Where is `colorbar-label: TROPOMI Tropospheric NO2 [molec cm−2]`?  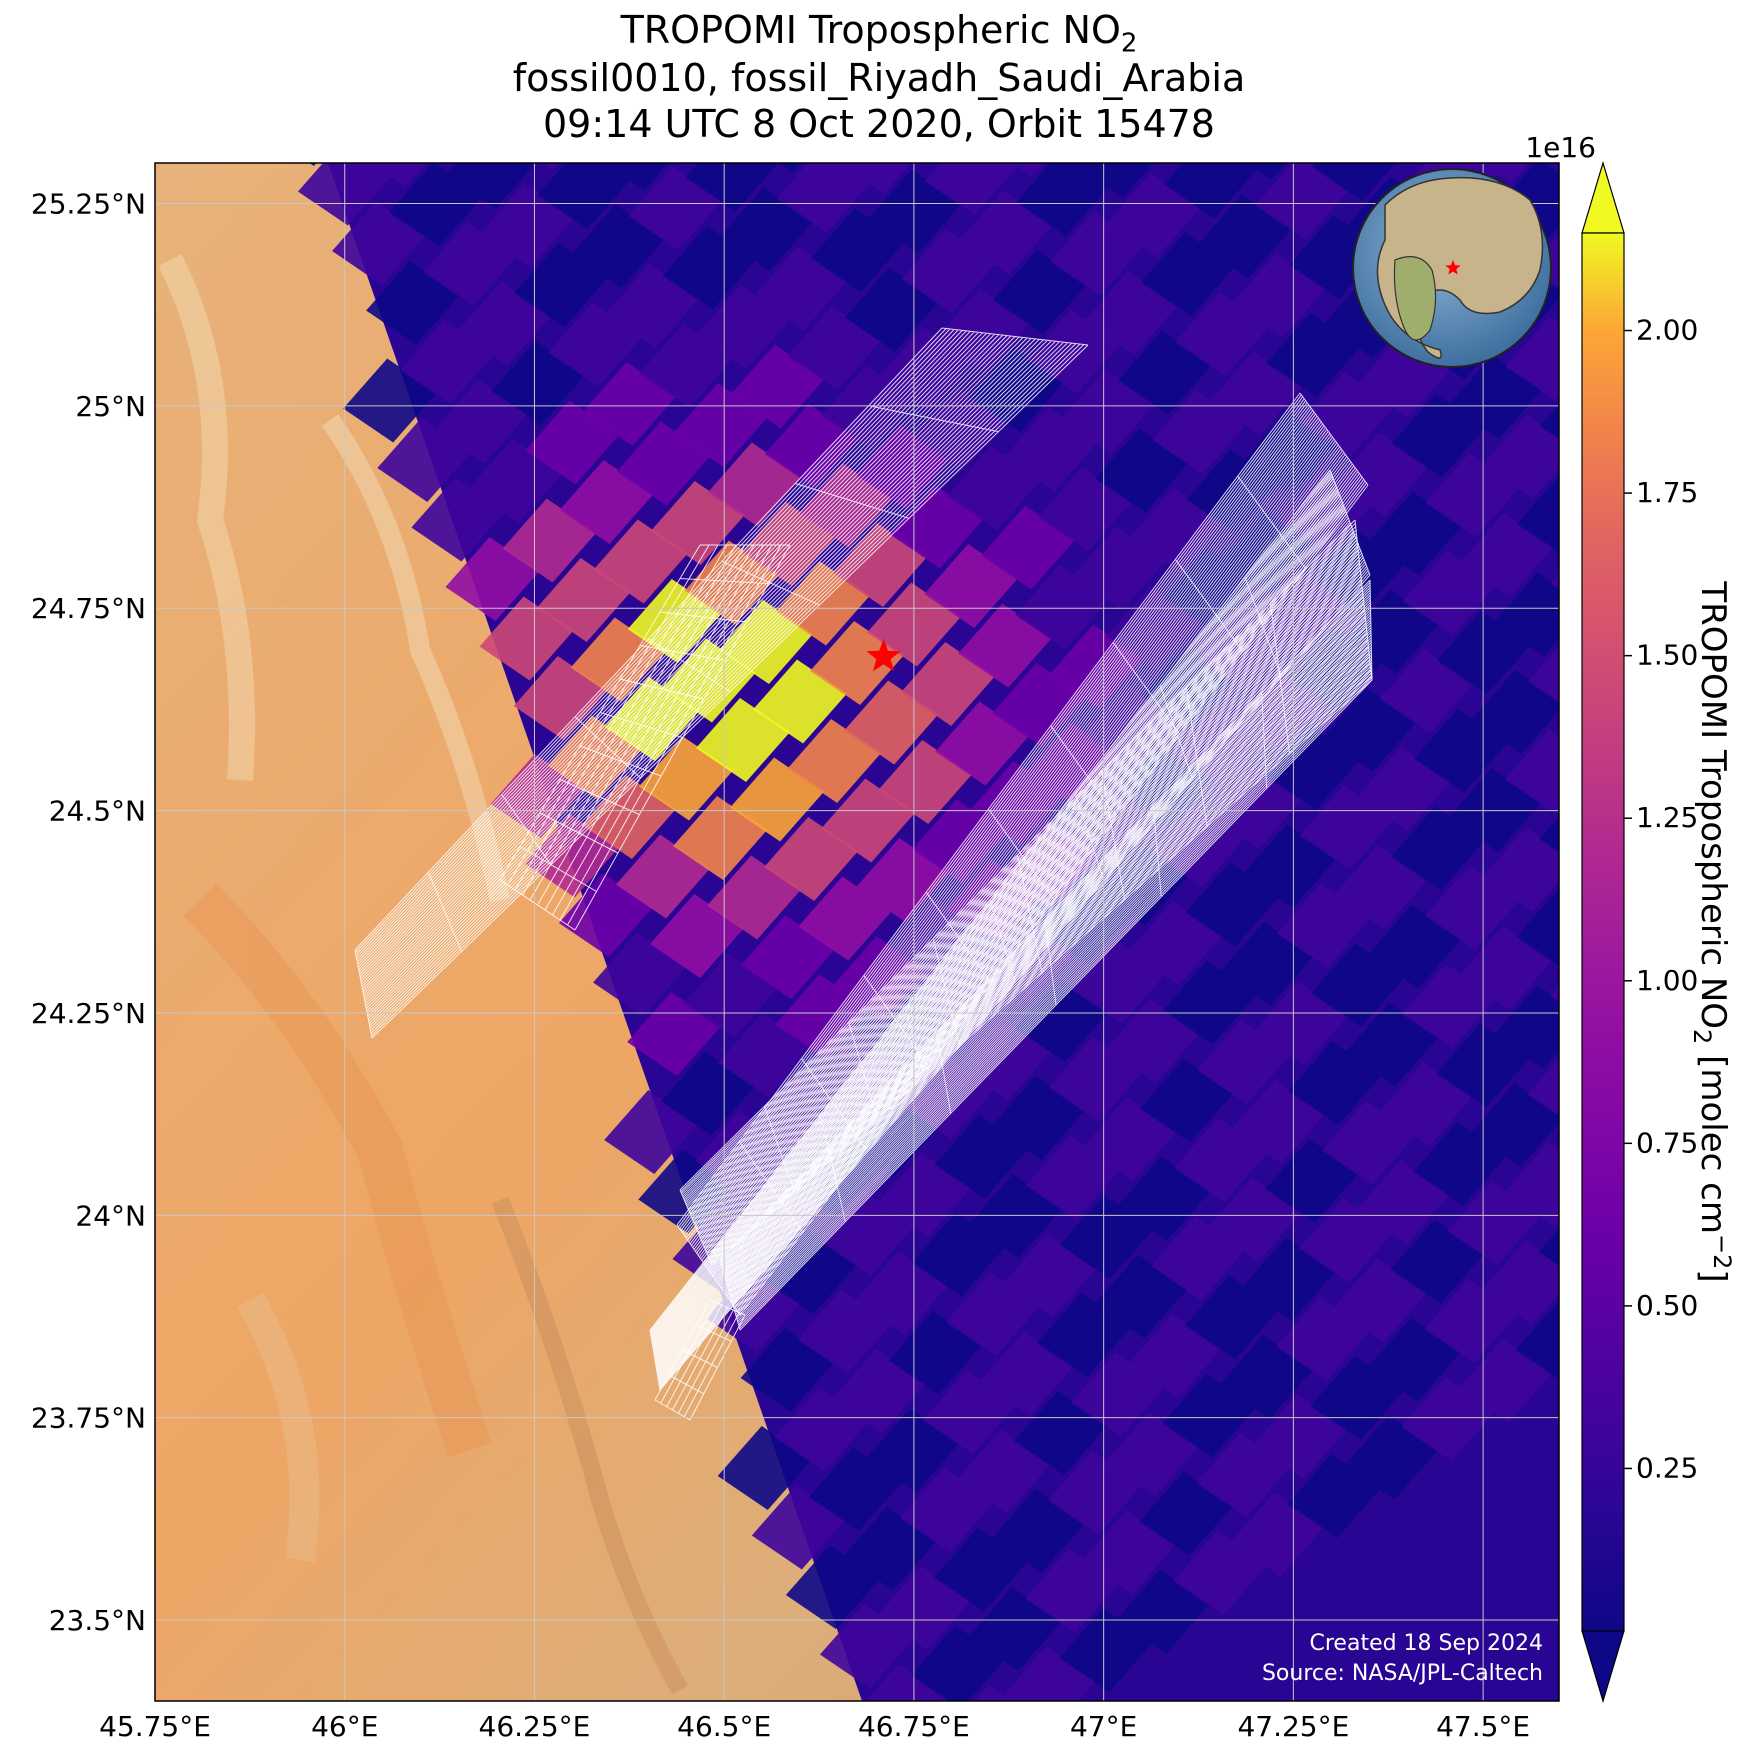 colorbar-label: TROPOMI Tropospheric NO2 [molec cm−2] is located at coordinates (1712, 931).